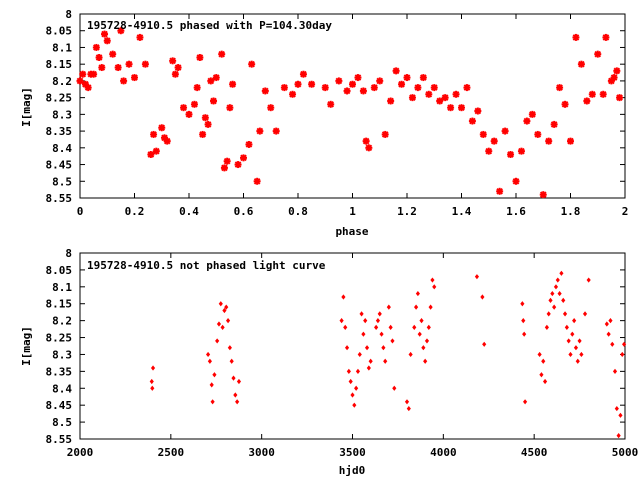  I want to click on x-tick-label: 0.4, so click(189, 211).